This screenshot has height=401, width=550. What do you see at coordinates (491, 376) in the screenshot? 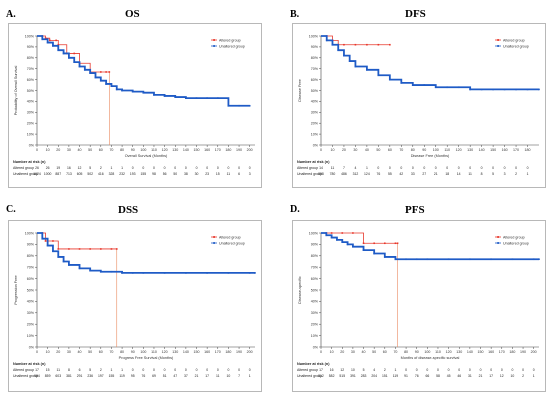
I see `risk-value: 17` at bounding box center [491, 376].